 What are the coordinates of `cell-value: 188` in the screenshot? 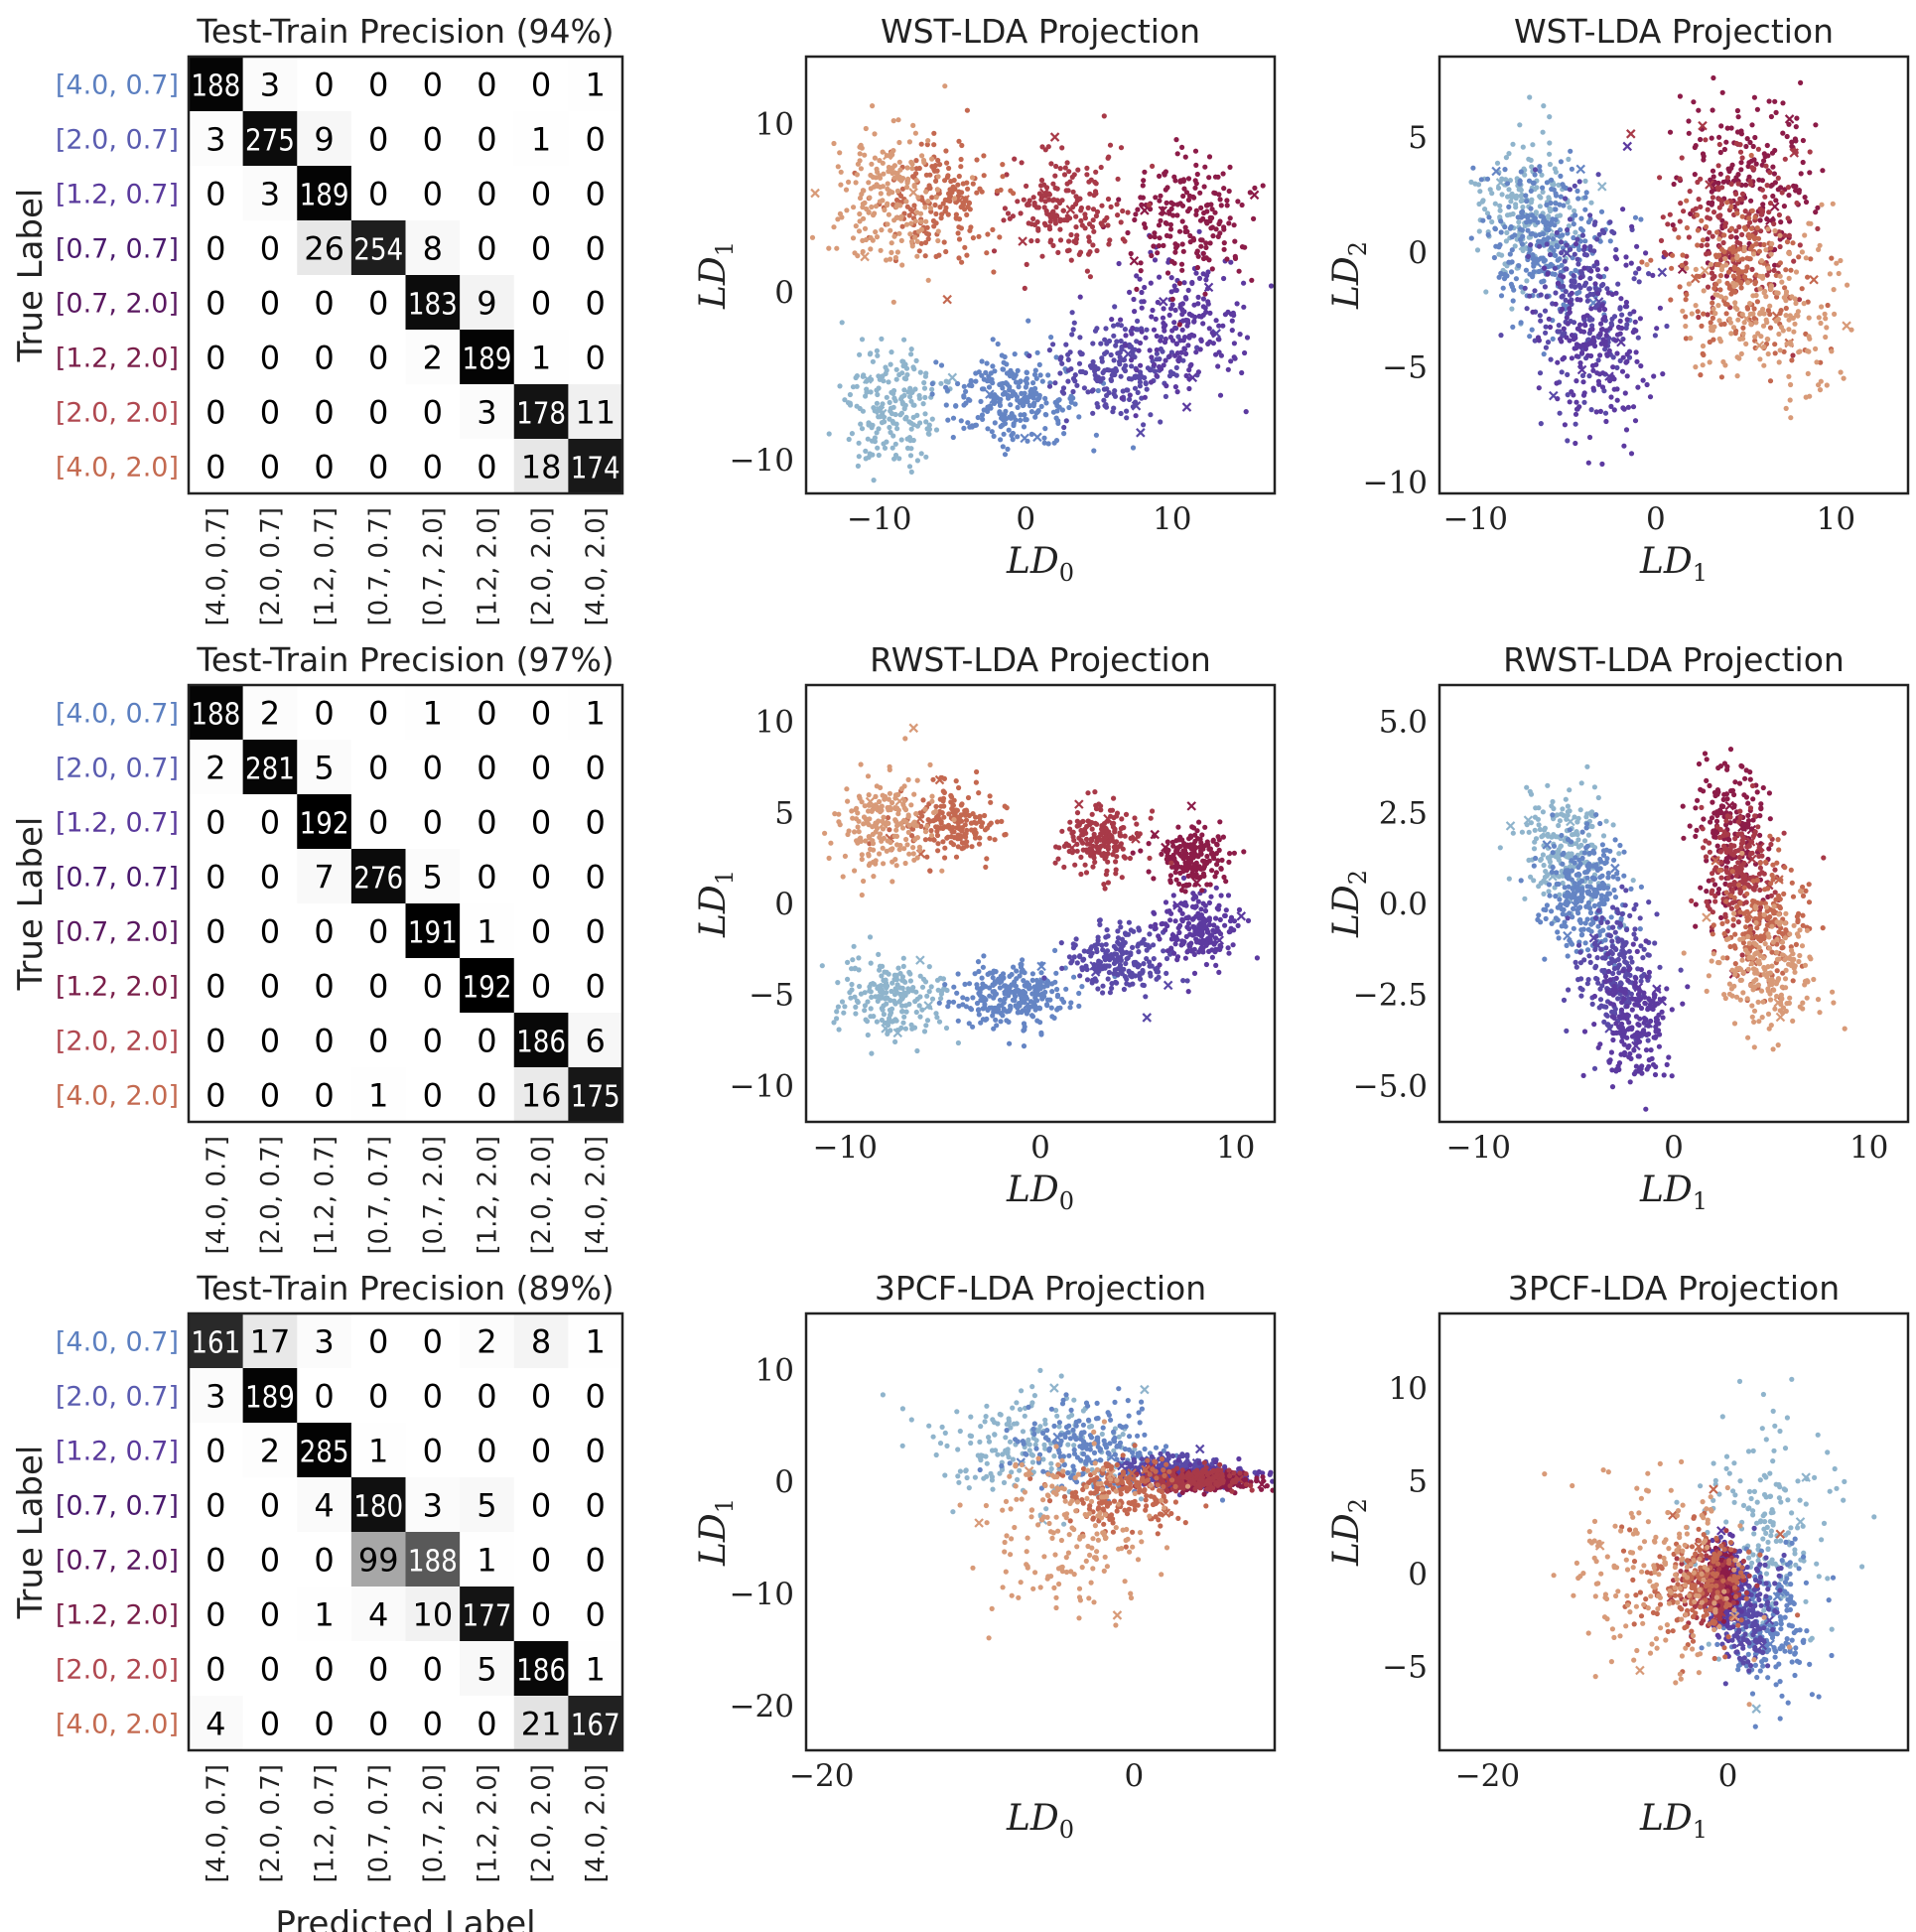 It's located at (215, 715).